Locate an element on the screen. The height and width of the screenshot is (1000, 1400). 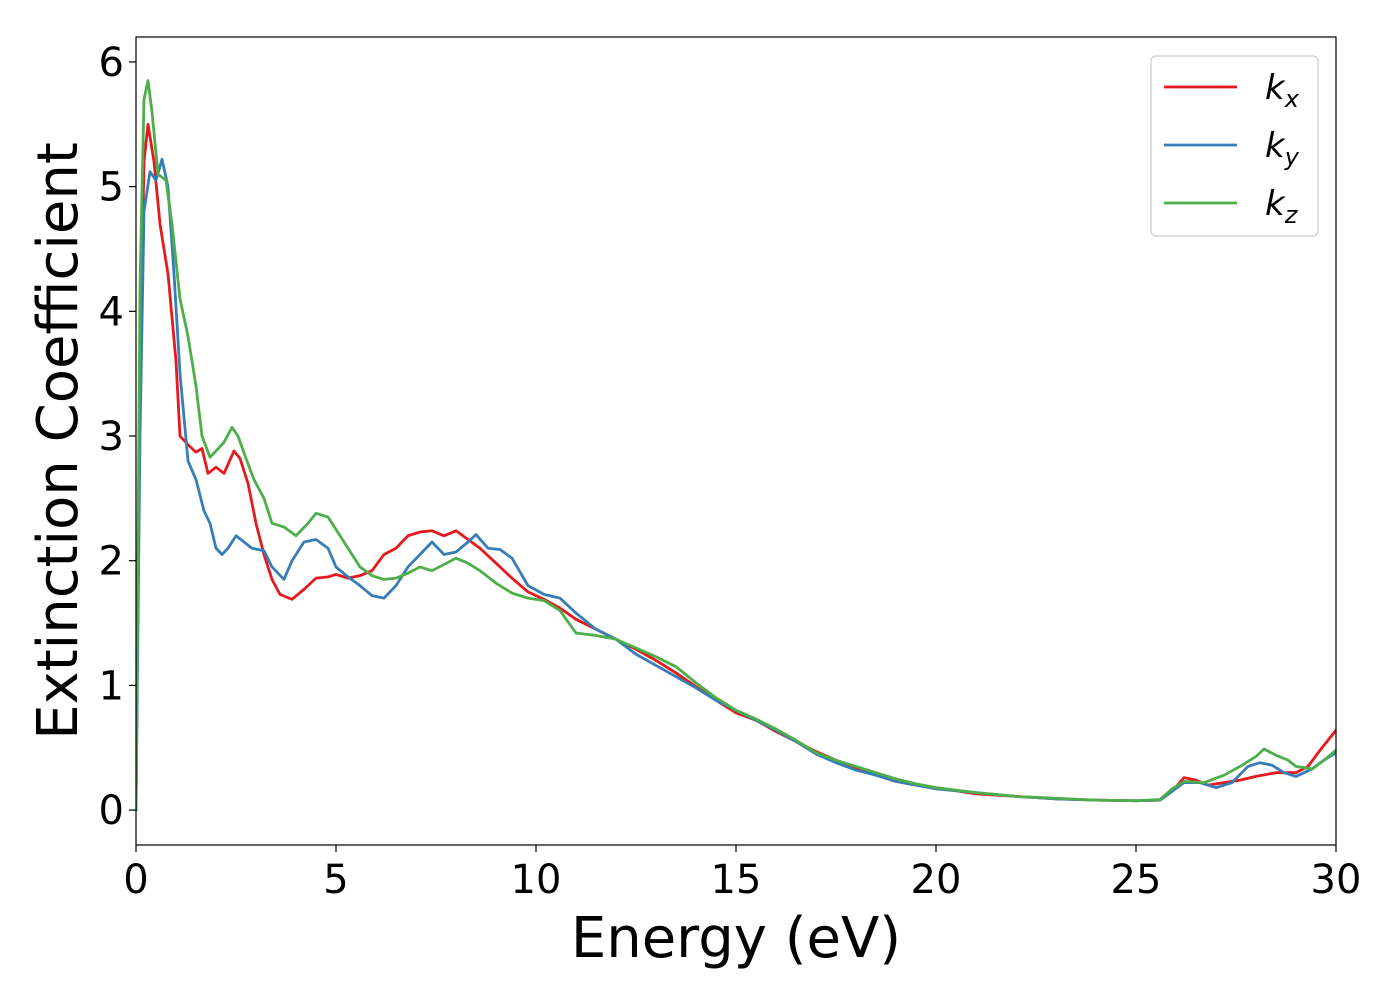
legend-label: kz is located at coordinates (1282, 206).